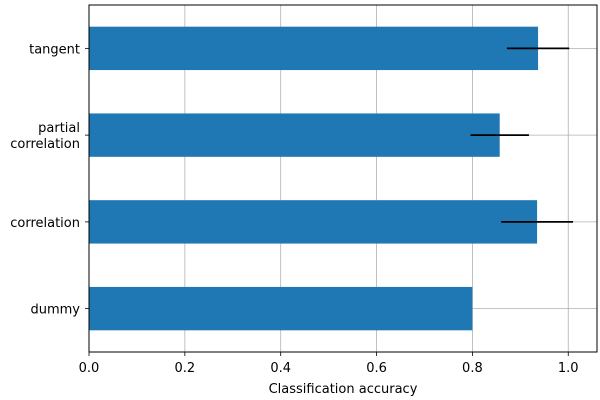 Image resolution: width=600 pixels, height=400 pixels. I want to click on x-tick-label: 0.4, so click(280, 368).